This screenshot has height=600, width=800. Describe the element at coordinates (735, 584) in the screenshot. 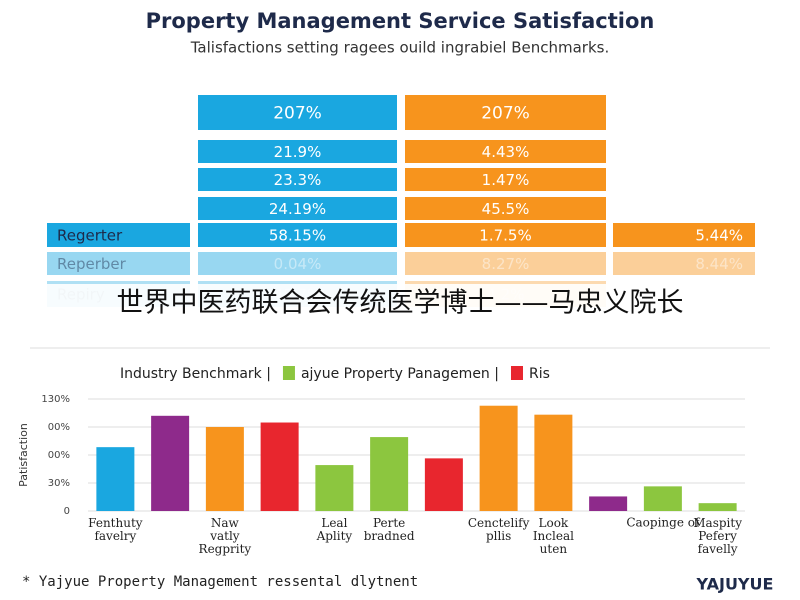

I see `logo: YAJUYUE` at that location.